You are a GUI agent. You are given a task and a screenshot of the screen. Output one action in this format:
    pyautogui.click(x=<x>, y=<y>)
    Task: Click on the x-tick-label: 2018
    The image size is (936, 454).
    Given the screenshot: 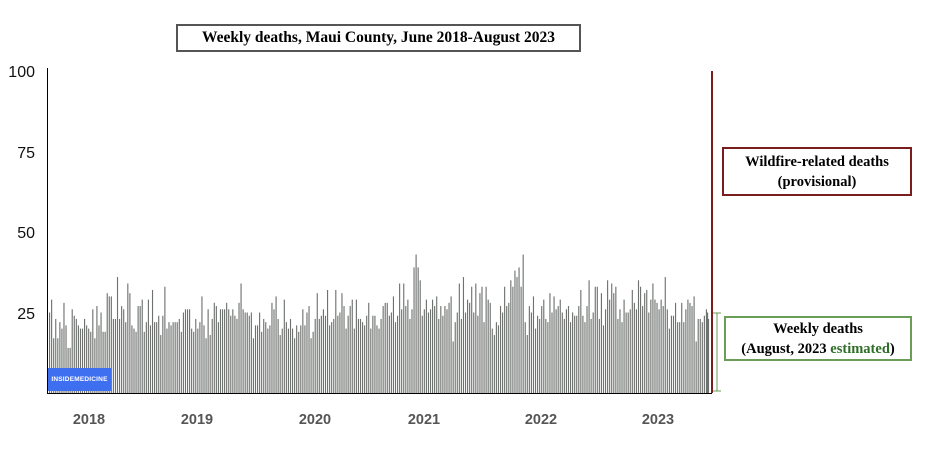 What is the action you would take?
    pyautogui.click(x=89, y=420)
    